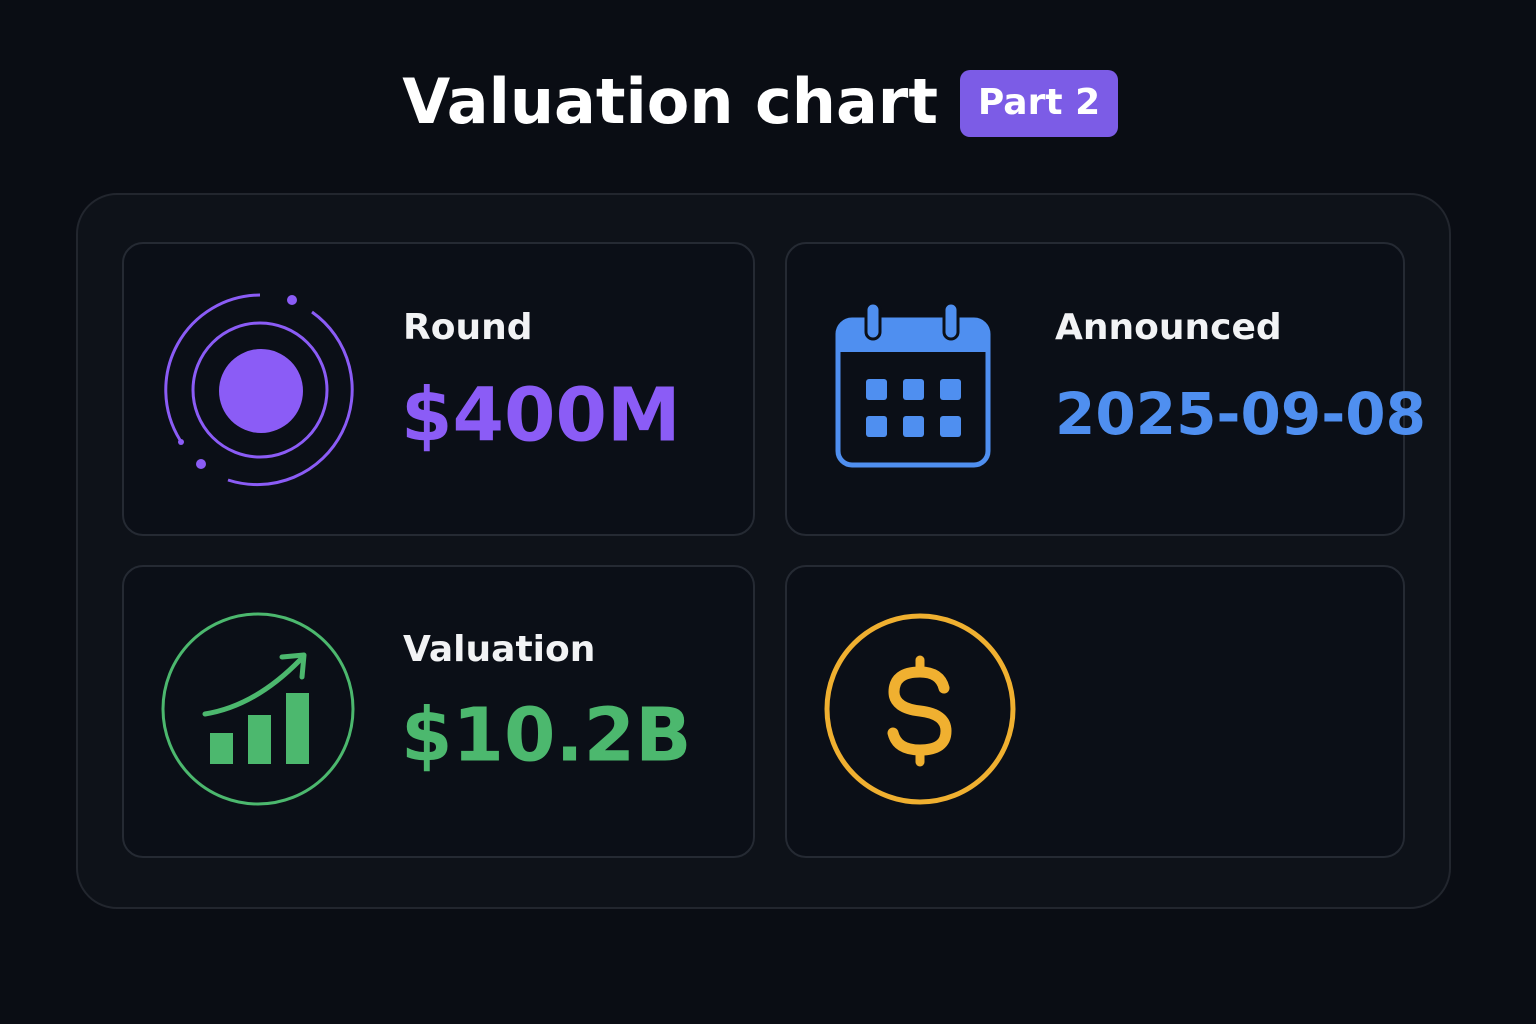 The height and width of the screenshot is (1024, 1536). What do you see at coordinates (546, 736) in the screenshot?
I see `card-value: $10.2B` at bounding box center [546, 736].